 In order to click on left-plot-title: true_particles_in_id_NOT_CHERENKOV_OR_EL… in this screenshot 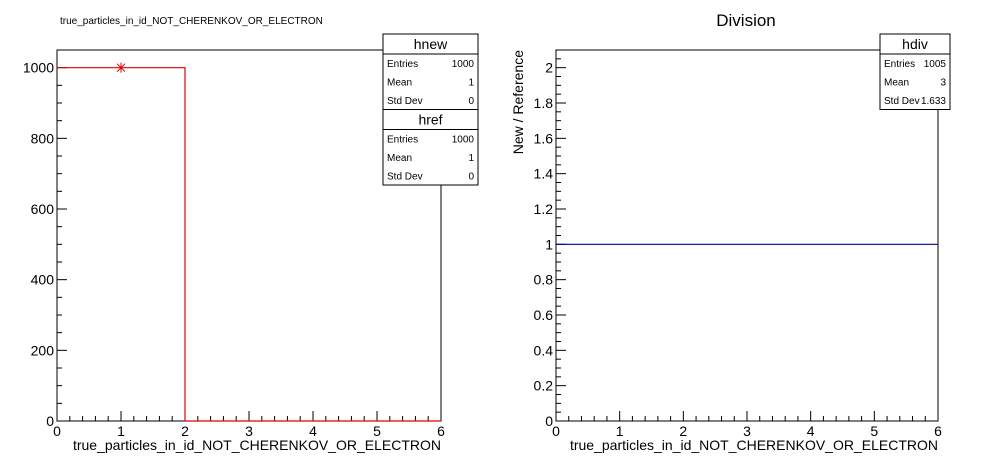, I will do `click(191, 21)`.